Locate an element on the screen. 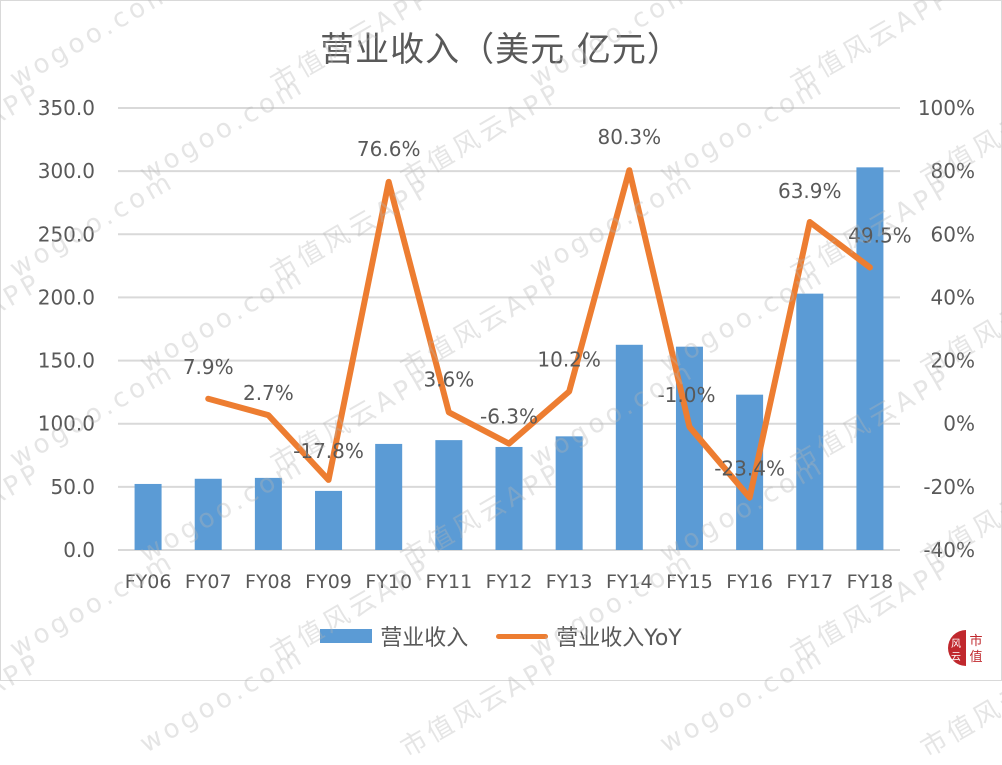 This screenshot has height=765, width=1002. x-tick-label: FY12 is located at coordinates (509, 582).